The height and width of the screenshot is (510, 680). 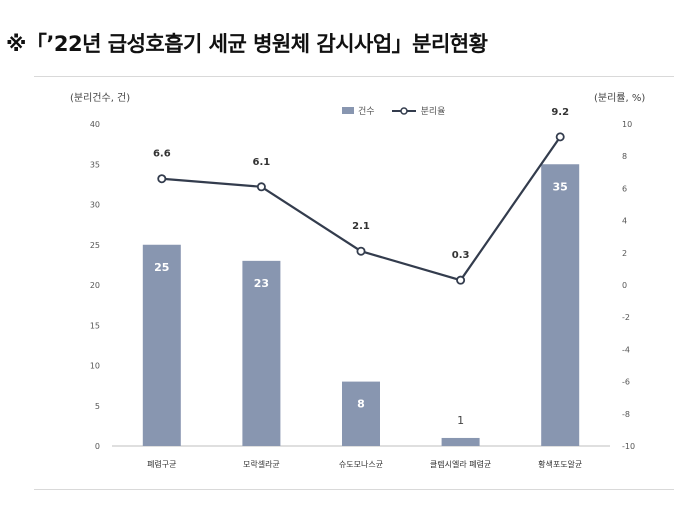 I want to click on bar-value-label: 23, so click(x=261, y=283).